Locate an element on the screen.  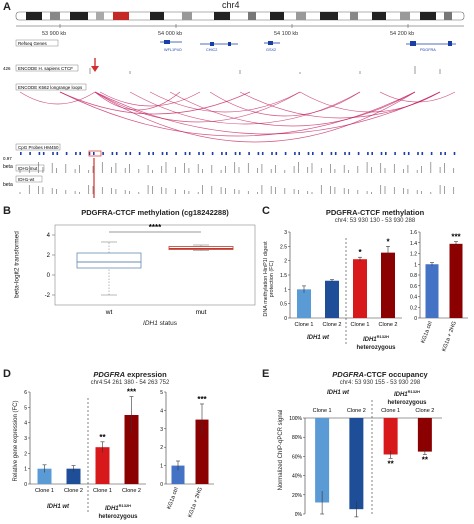
panel-d-title-gene: PDGFRA is located at coordinates (109, 374).